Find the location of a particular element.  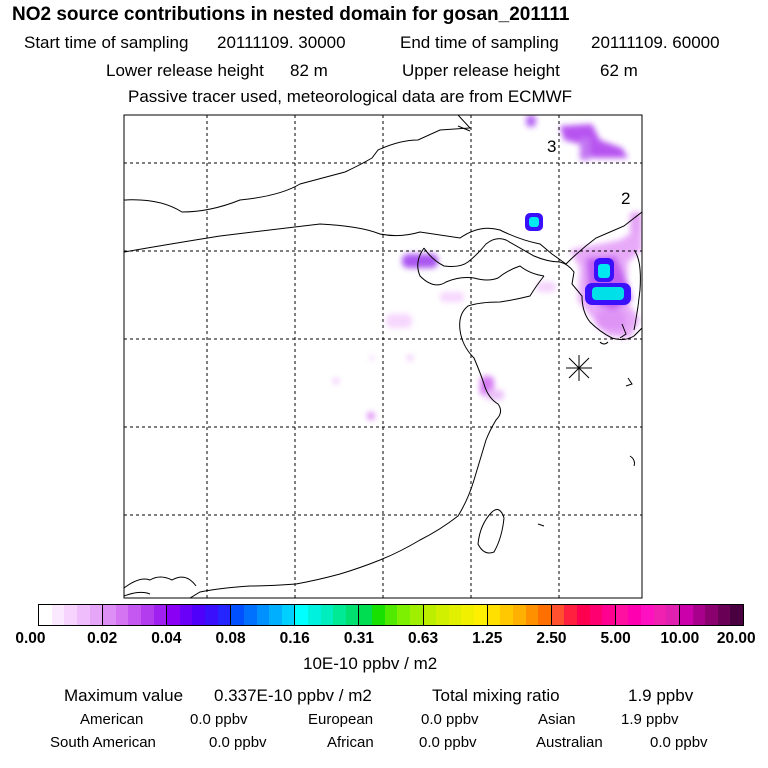

colorbar is located at coordinates (391, 615).